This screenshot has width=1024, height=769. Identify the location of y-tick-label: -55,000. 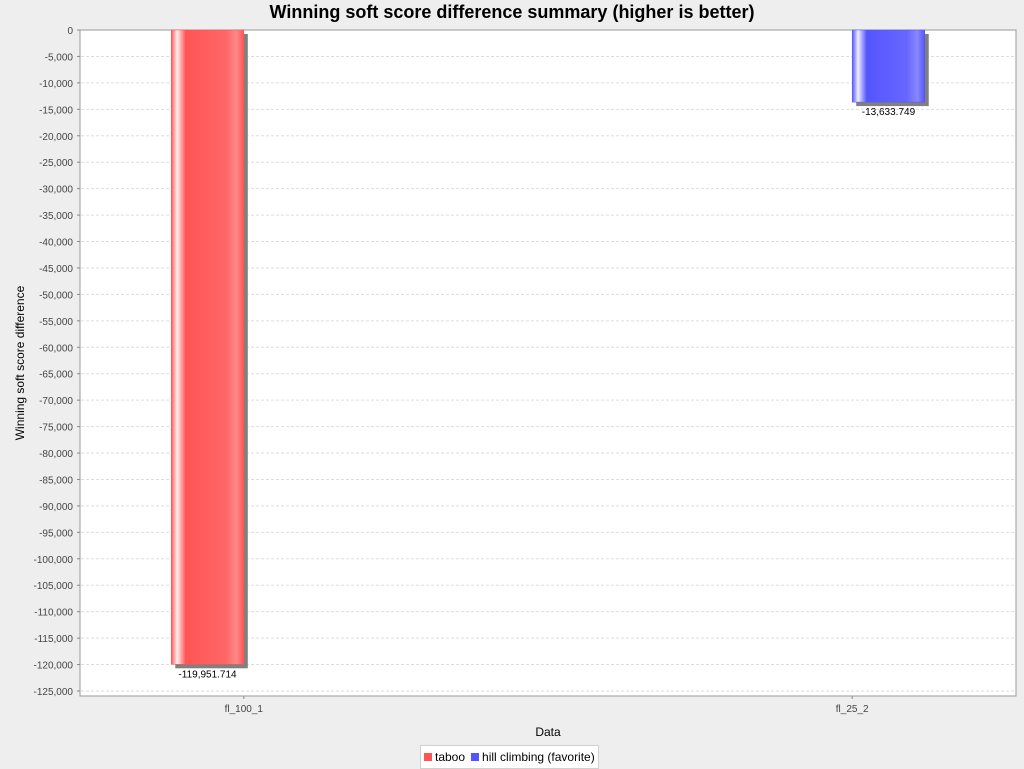
(56, 322).